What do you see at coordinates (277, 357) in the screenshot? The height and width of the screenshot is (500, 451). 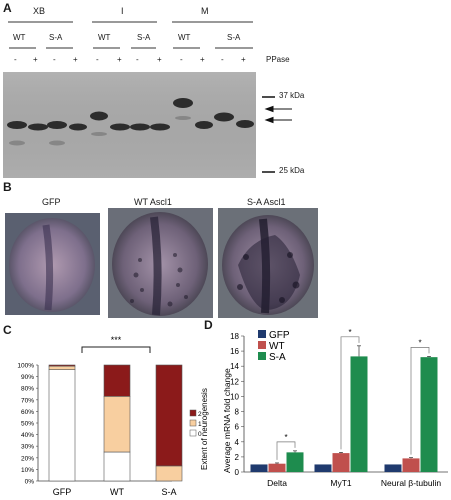 I see `legend-label-S-A: S-A` at bounding box center [277, 357].